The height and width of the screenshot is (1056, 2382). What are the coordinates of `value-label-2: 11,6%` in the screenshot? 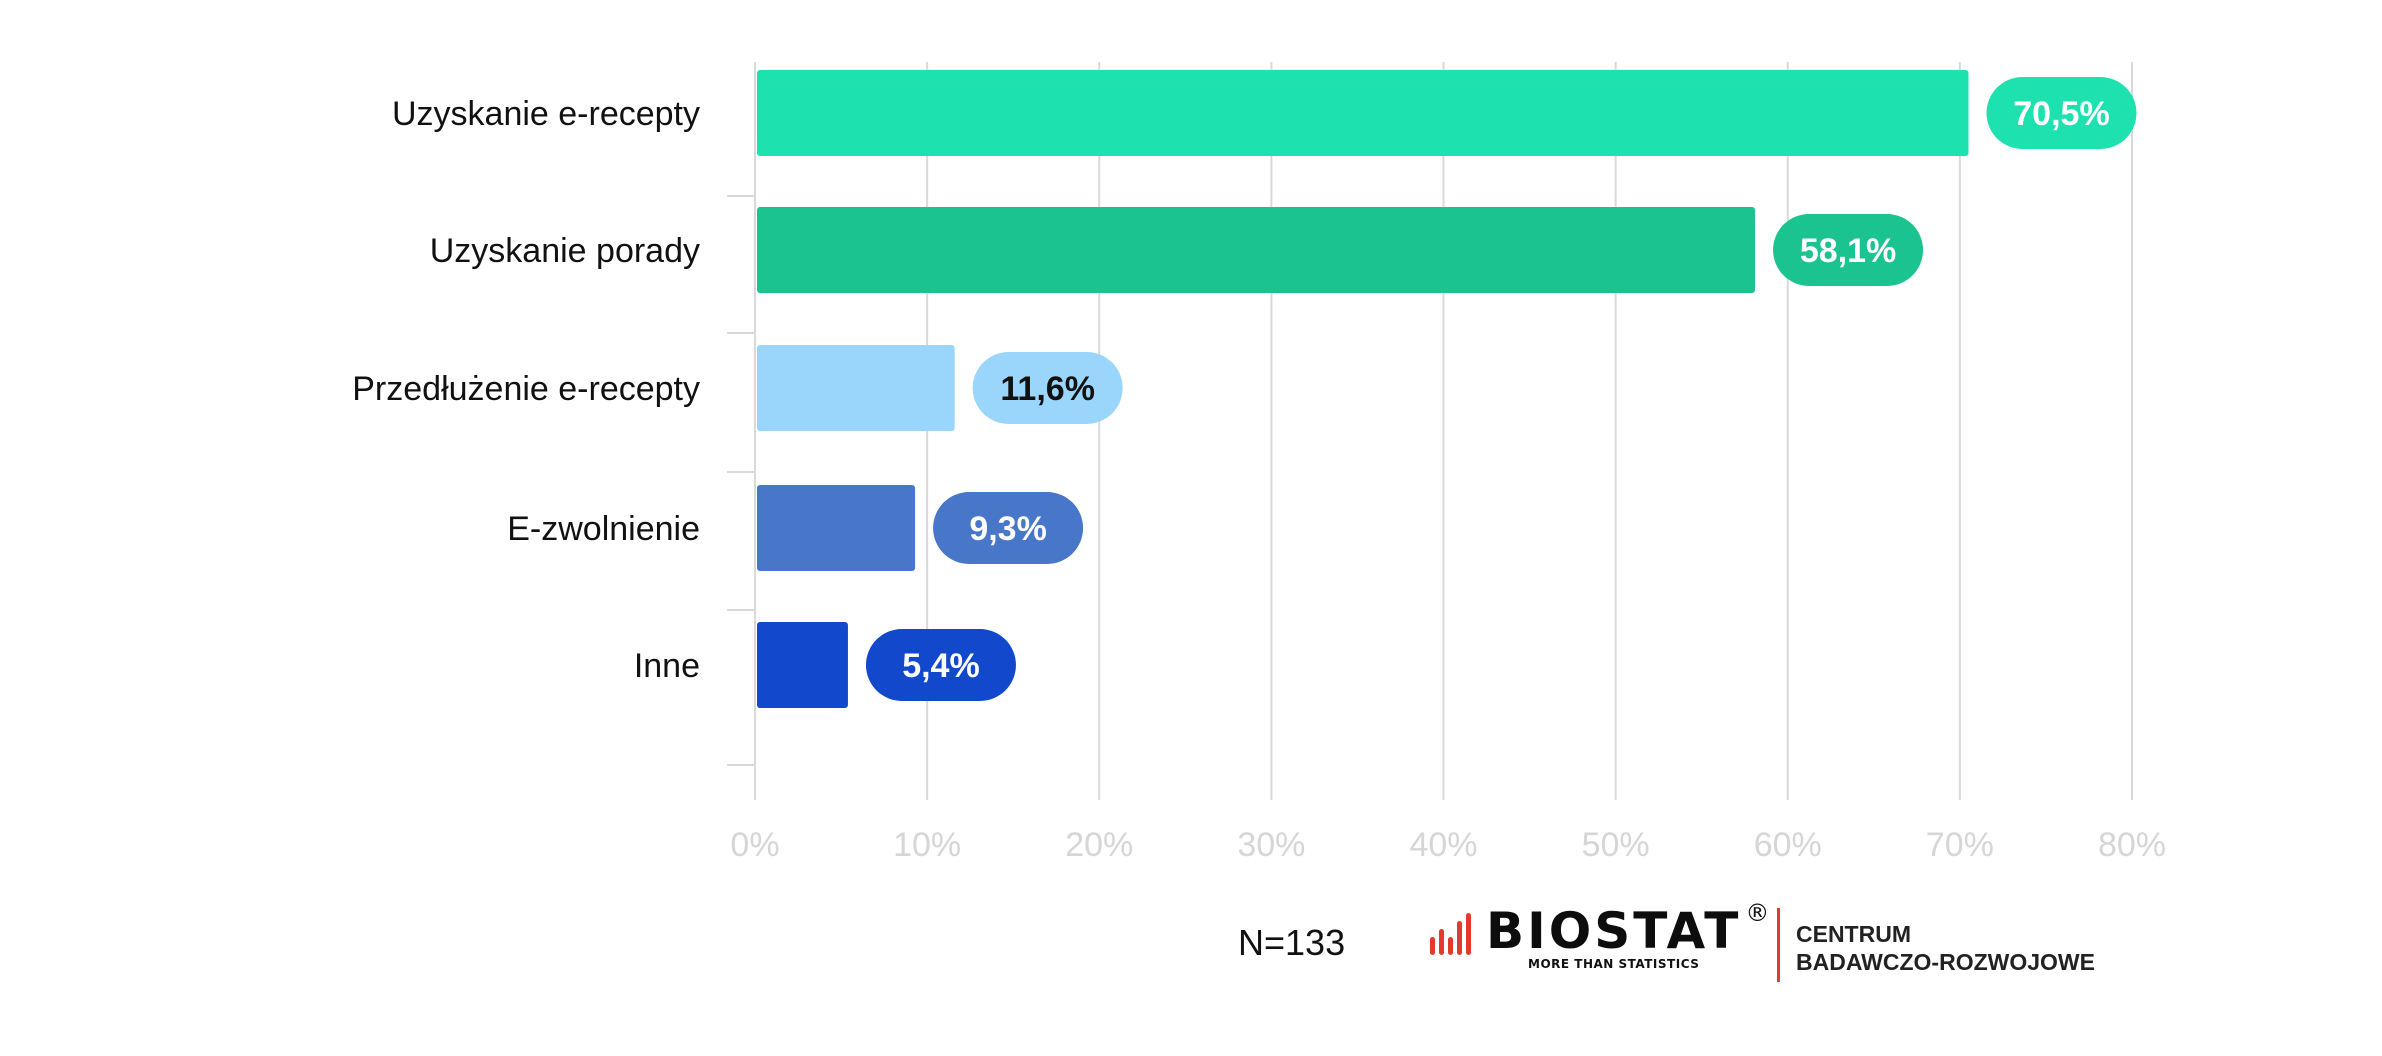 It's located at (1047, 389).